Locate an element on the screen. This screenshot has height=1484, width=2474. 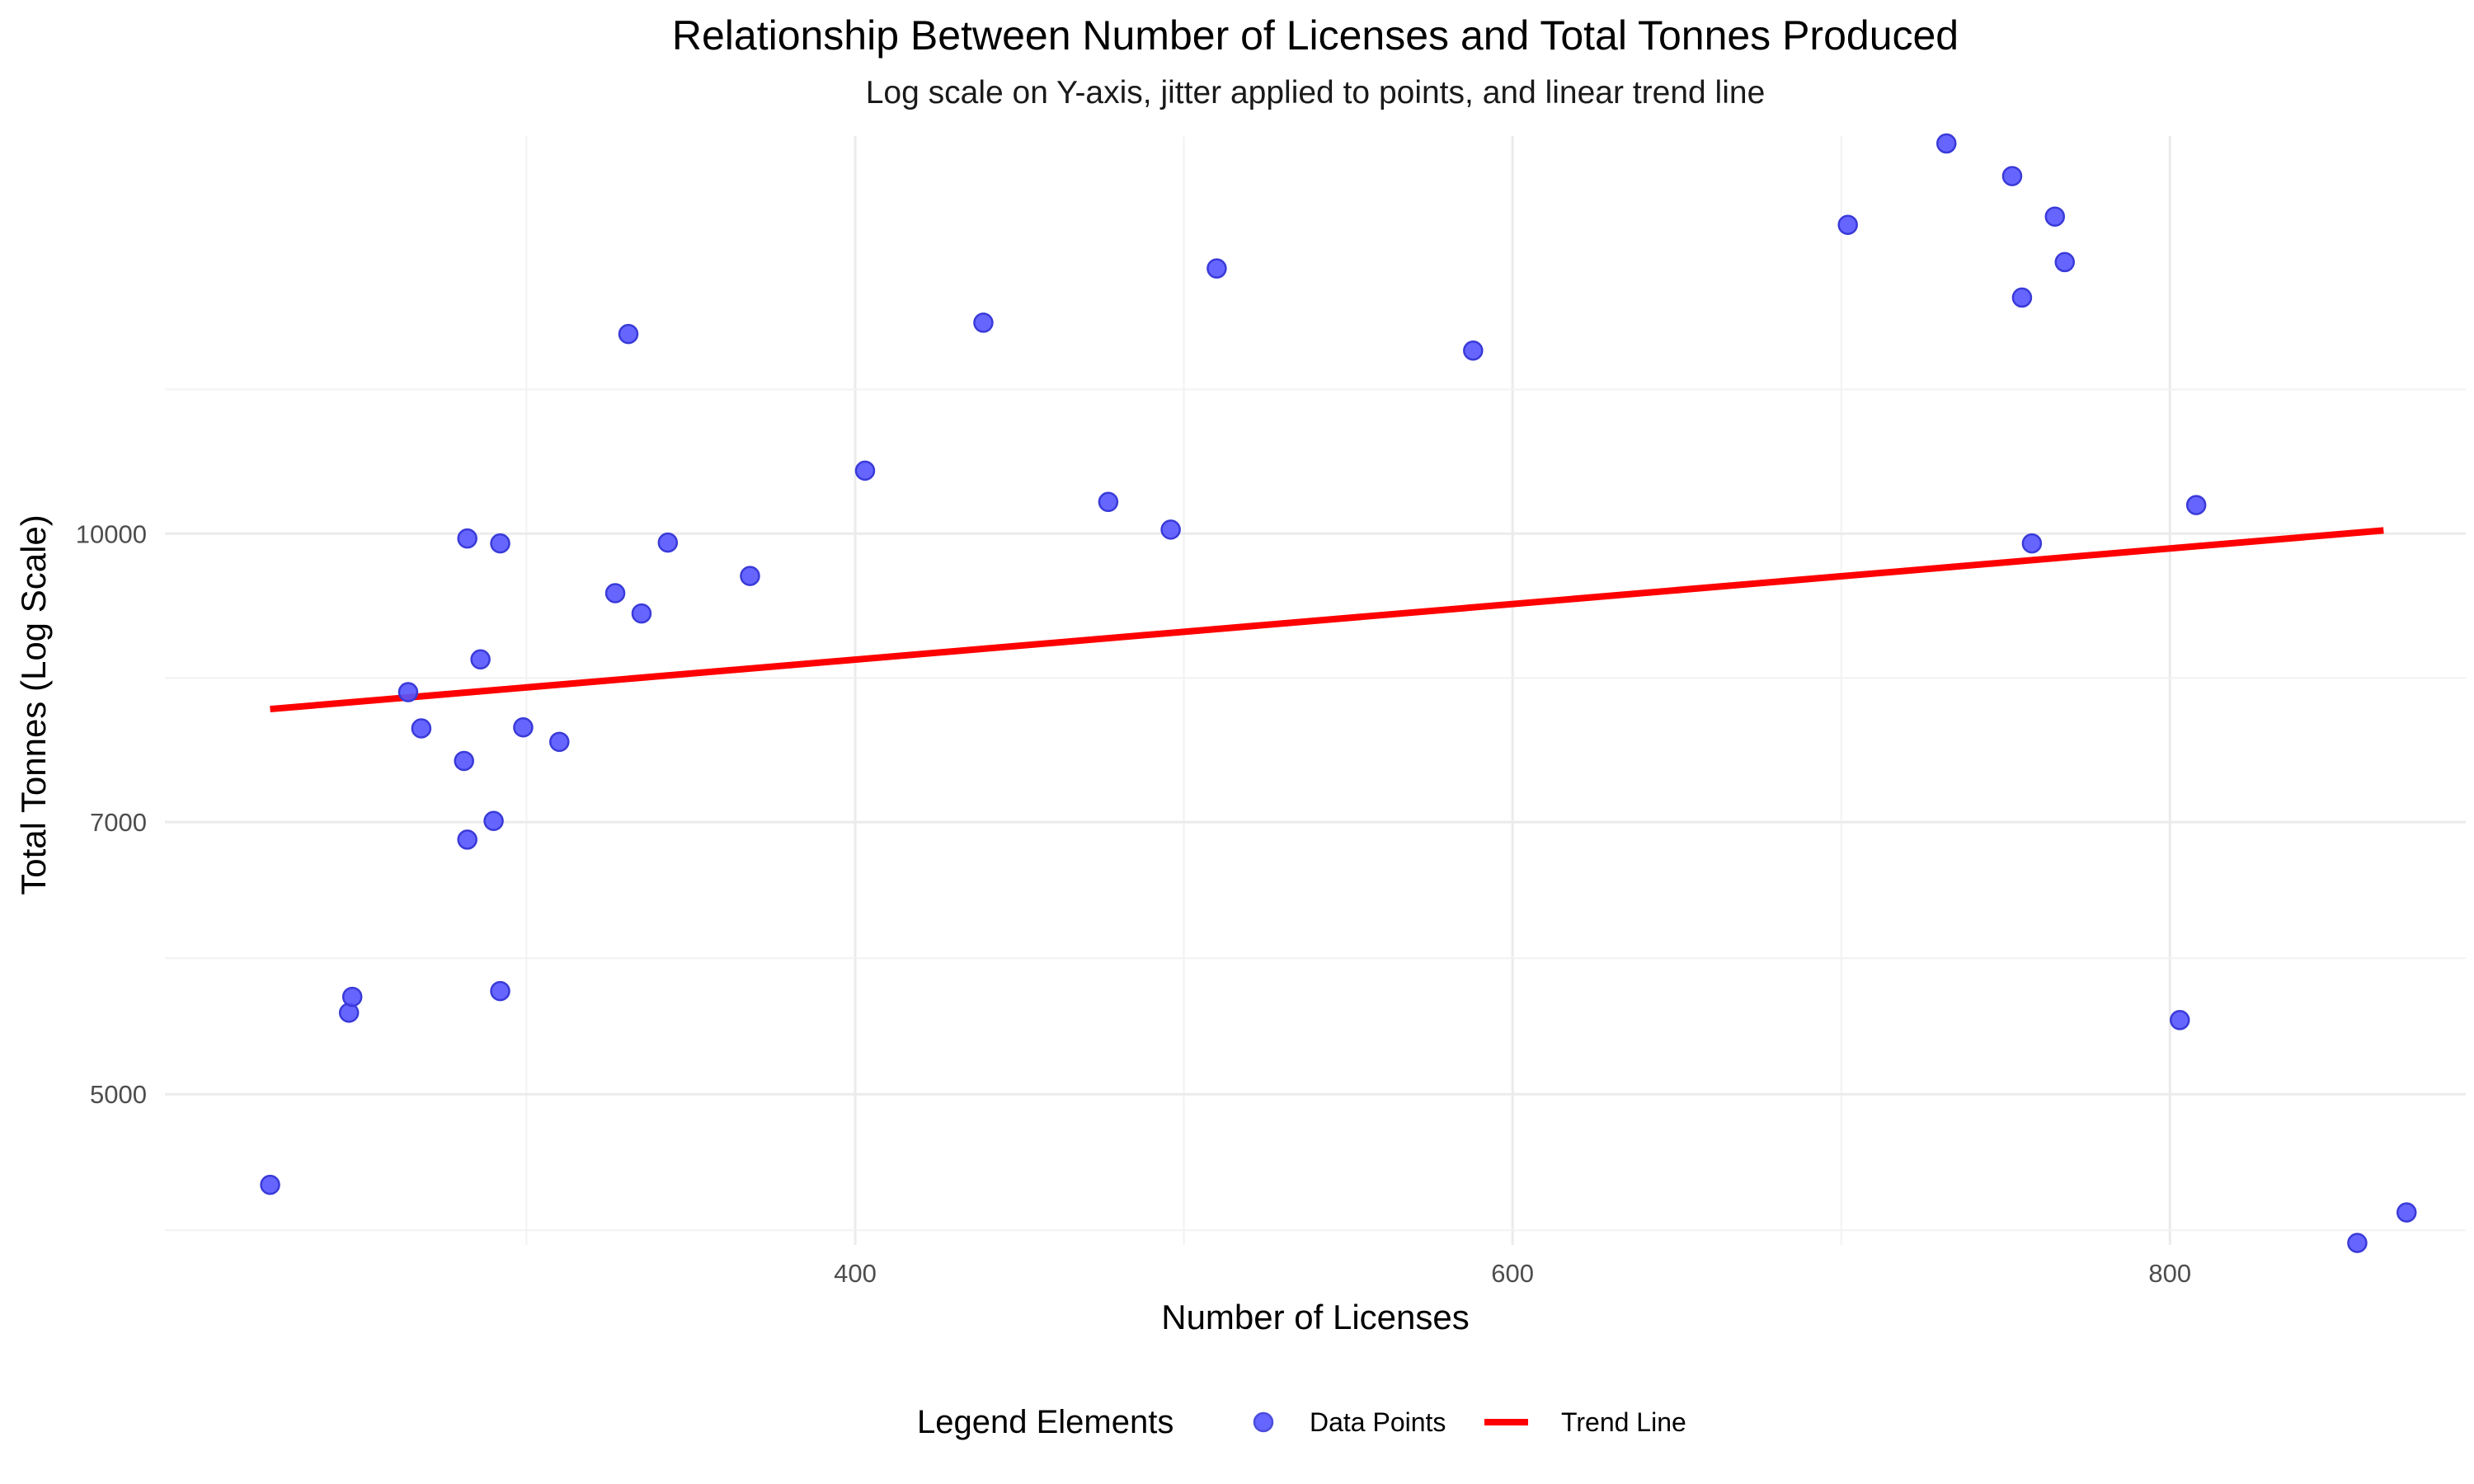
trend-line-layer is located at coordinates (1327, 620).